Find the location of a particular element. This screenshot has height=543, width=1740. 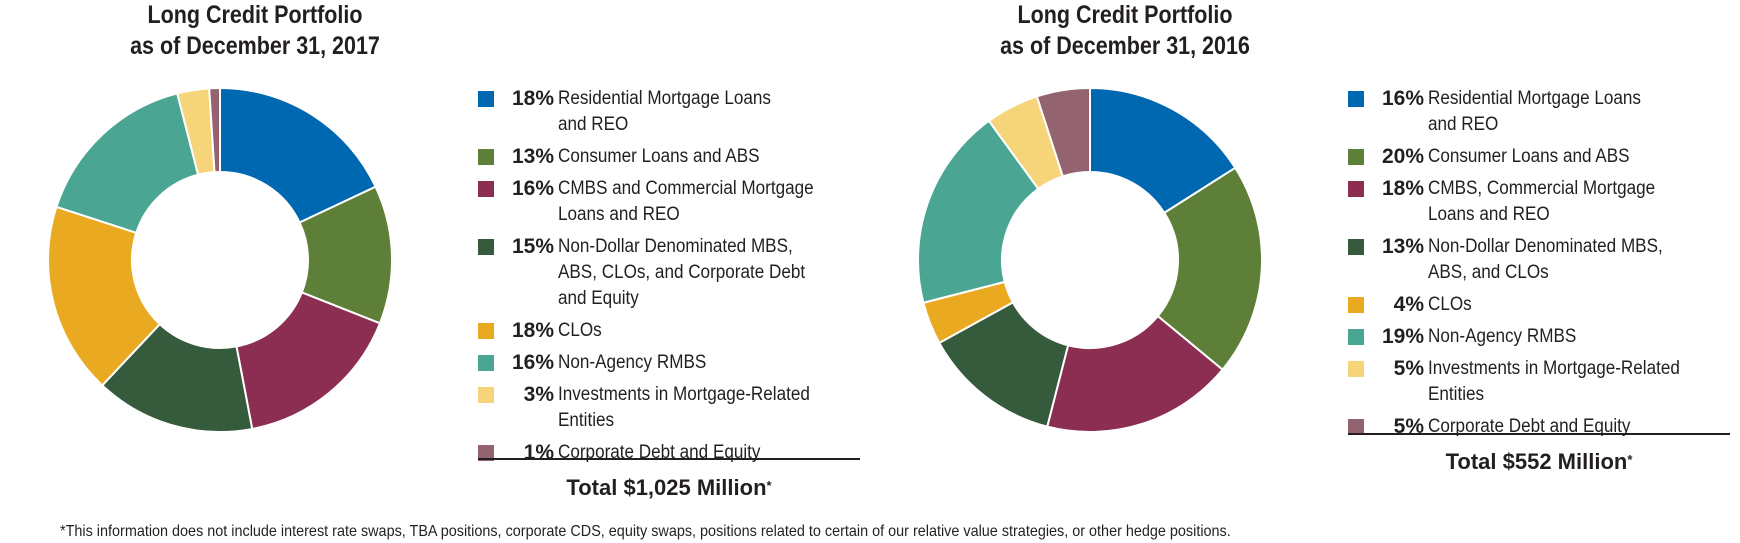

legend-item-clos: 4% CLOs is located at coordinates (1544, 305).